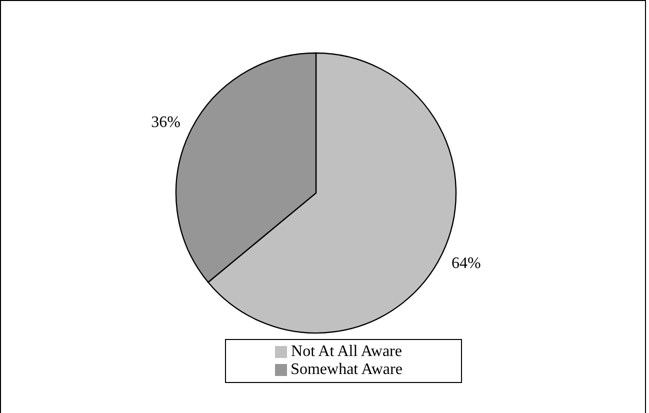  What do you see at coordinates (466, 263) in the screenshot?
I see `data-label: 64%` at bounding box center [466, 263].